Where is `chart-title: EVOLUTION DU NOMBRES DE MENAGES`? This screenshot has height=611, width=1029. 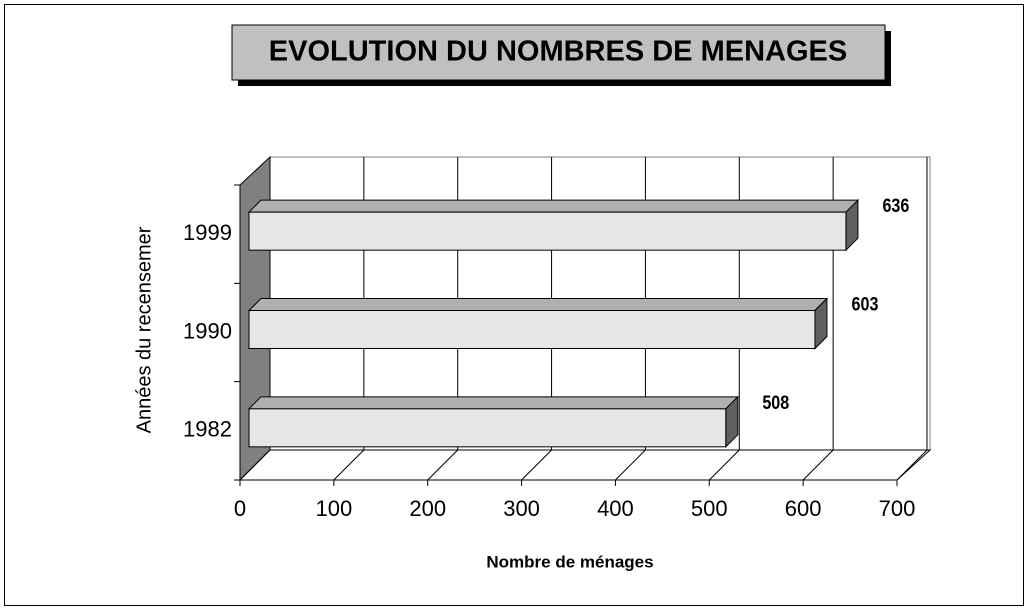 chart-title: EVOLUTION DU NOMBRES DE MENAGES is located at coordinates (558, 52).